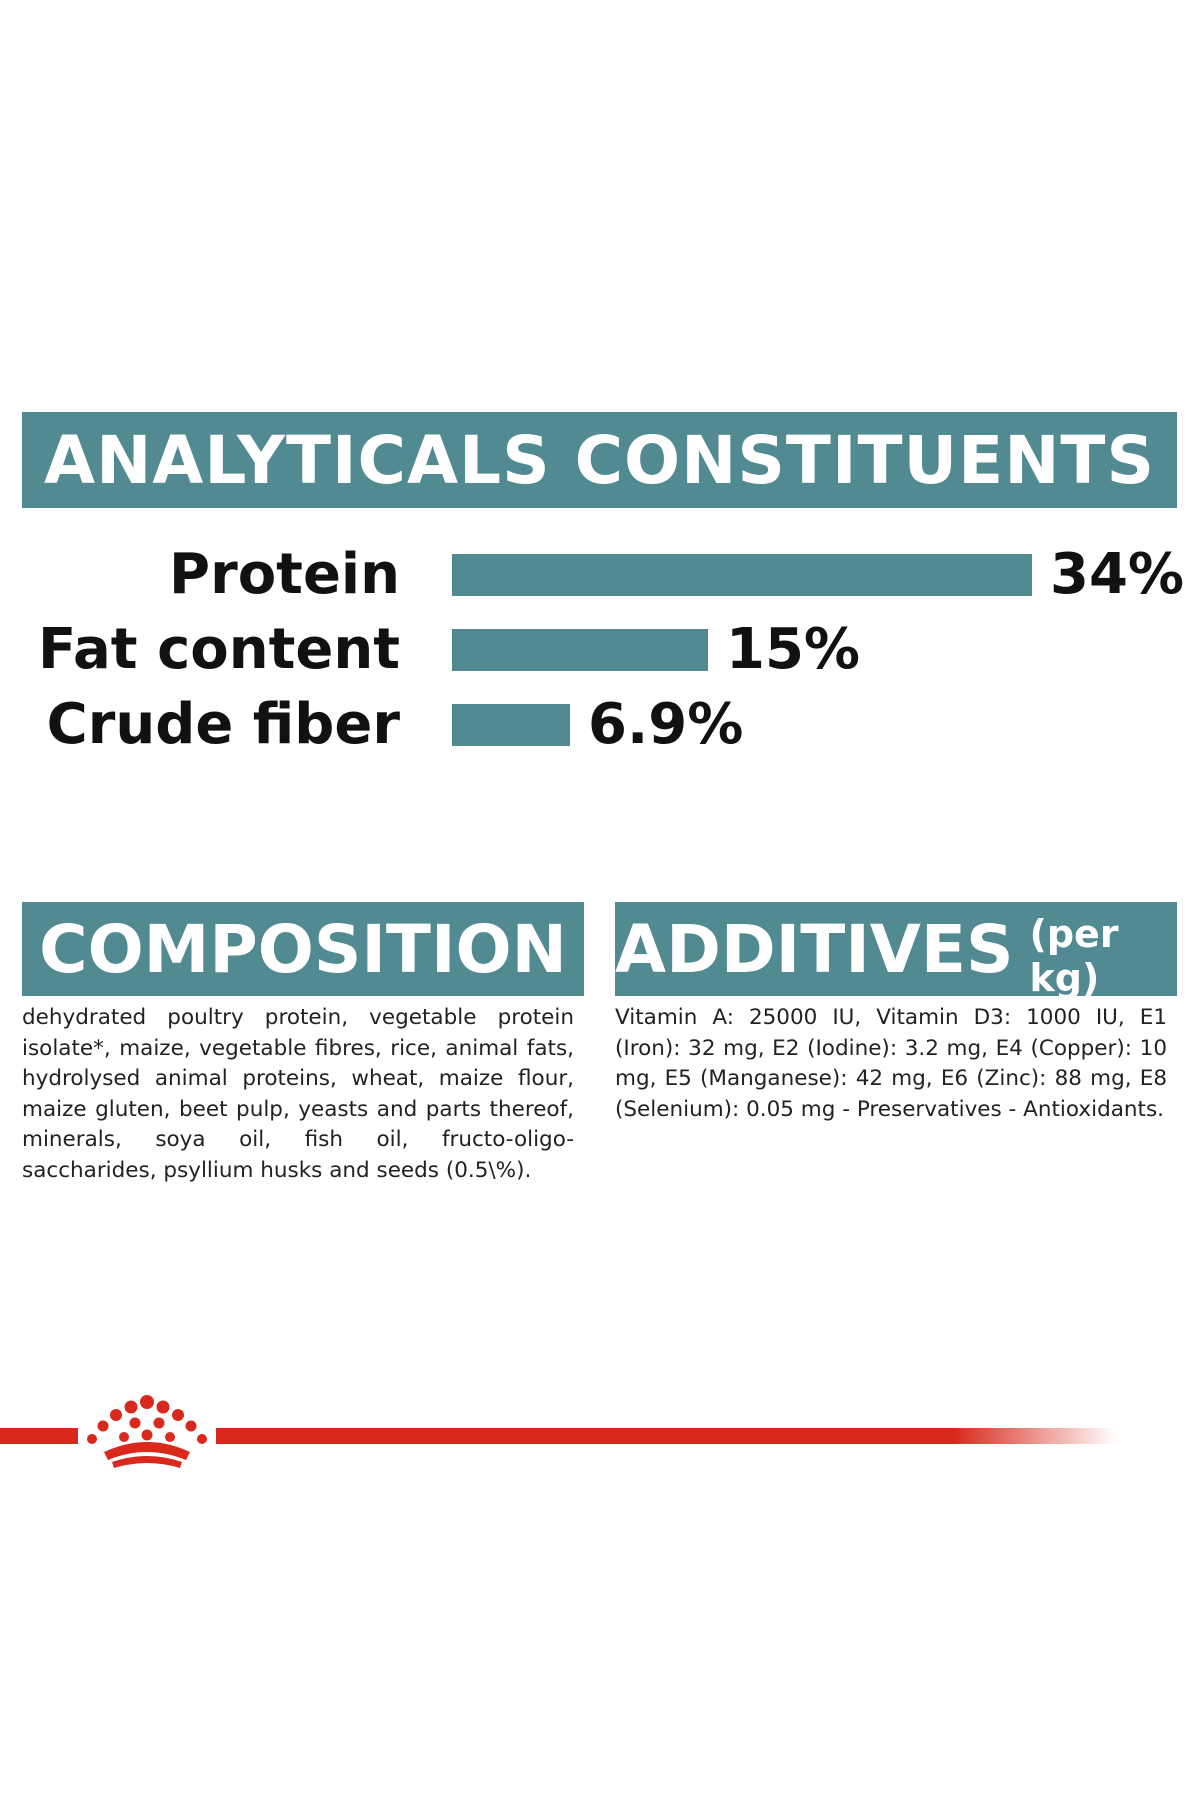 This screenshot has width=1200, height=1800. I want to click on royal-crown-icon, so click(147, 1431).